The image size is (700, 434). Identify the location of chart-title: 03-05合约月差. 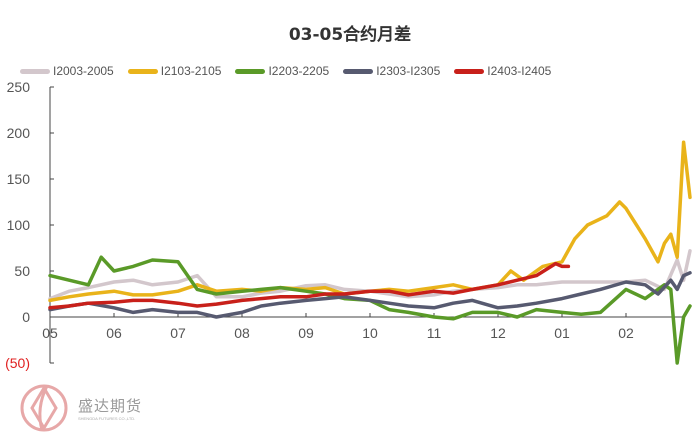
(350, 35).